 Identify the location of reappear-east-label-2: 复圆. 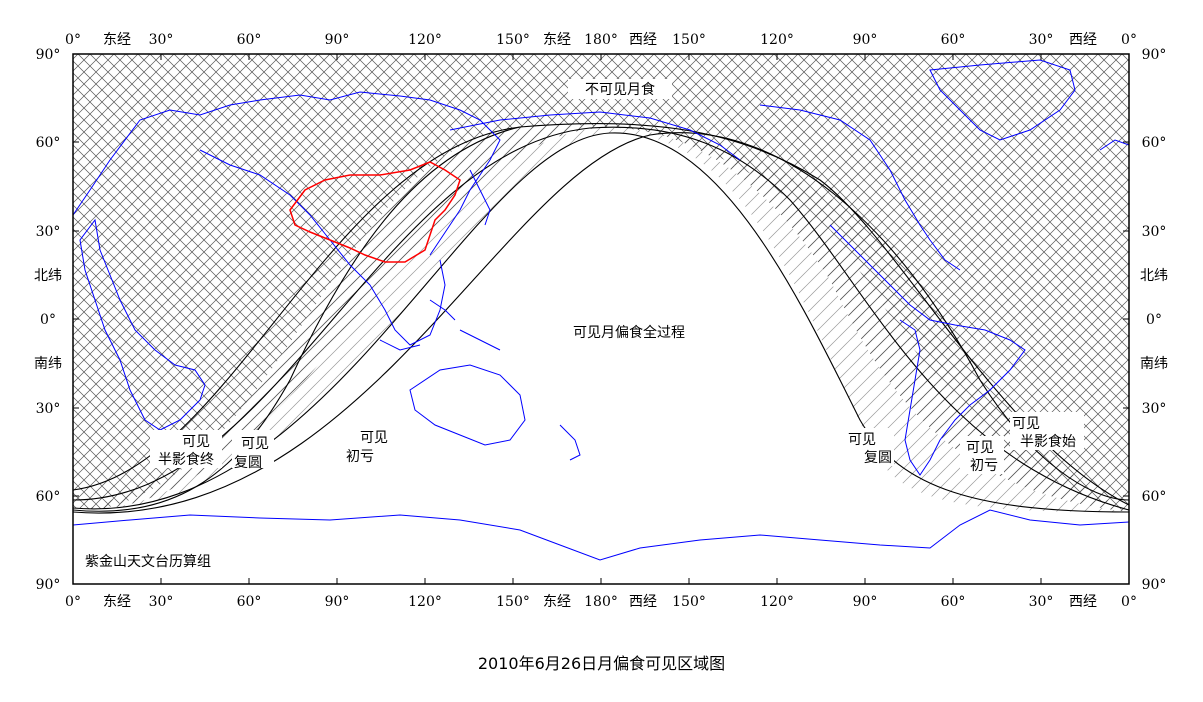
(878, 457).